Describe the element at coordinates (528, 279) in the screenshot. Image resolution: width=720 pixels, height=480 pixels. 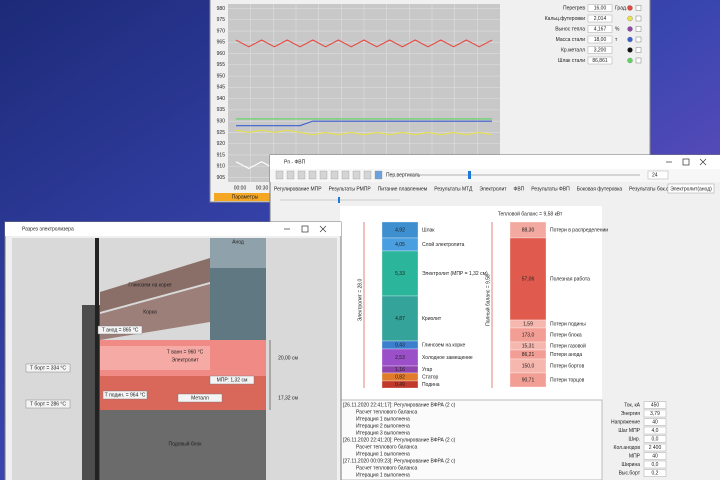
I see `segment-value: 57,06` at that location.